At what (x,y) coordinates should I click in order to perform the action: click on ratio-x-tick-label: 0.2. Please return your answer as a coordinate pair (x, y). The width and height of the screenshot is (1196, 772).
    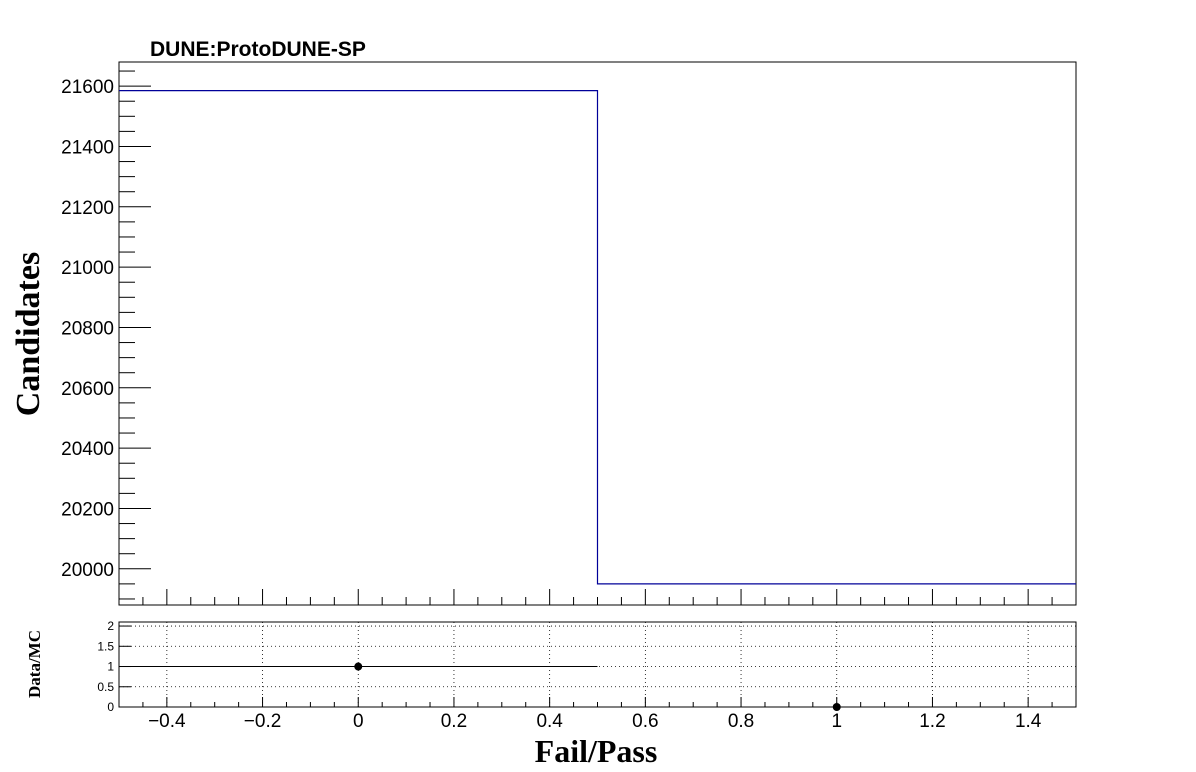
    Looking at the image, I should click on (454, 721).